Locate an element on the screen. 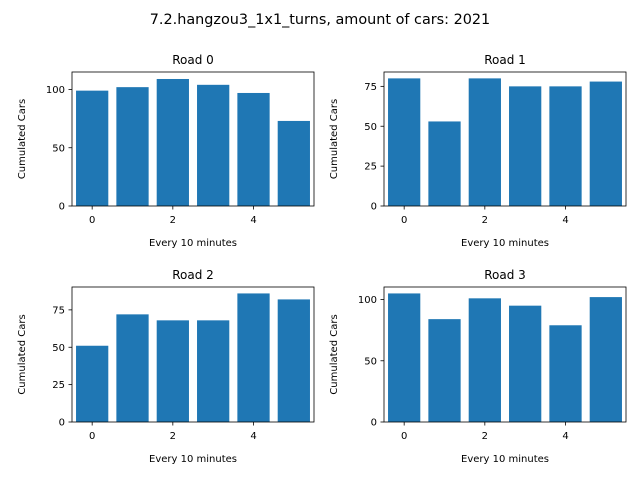  subplot-title: Road 1 is located at coordinates (505, 60).